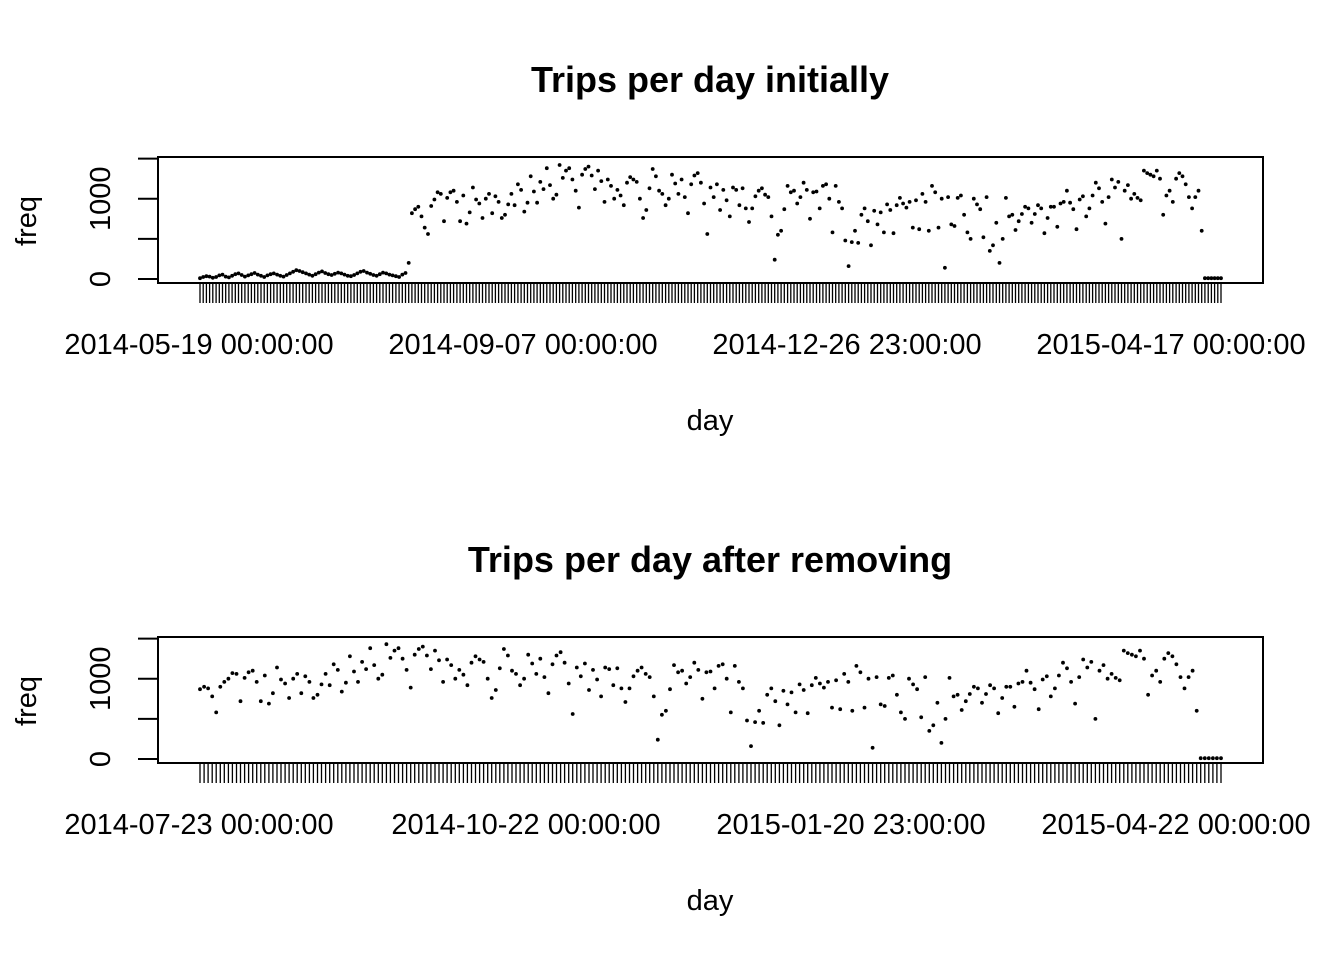  What do you see at coordinates (1175, 825) in the screenshot?
I see `x-tick-label: 2015-04-22 00:00:00` at bounding box center [1175, 825].